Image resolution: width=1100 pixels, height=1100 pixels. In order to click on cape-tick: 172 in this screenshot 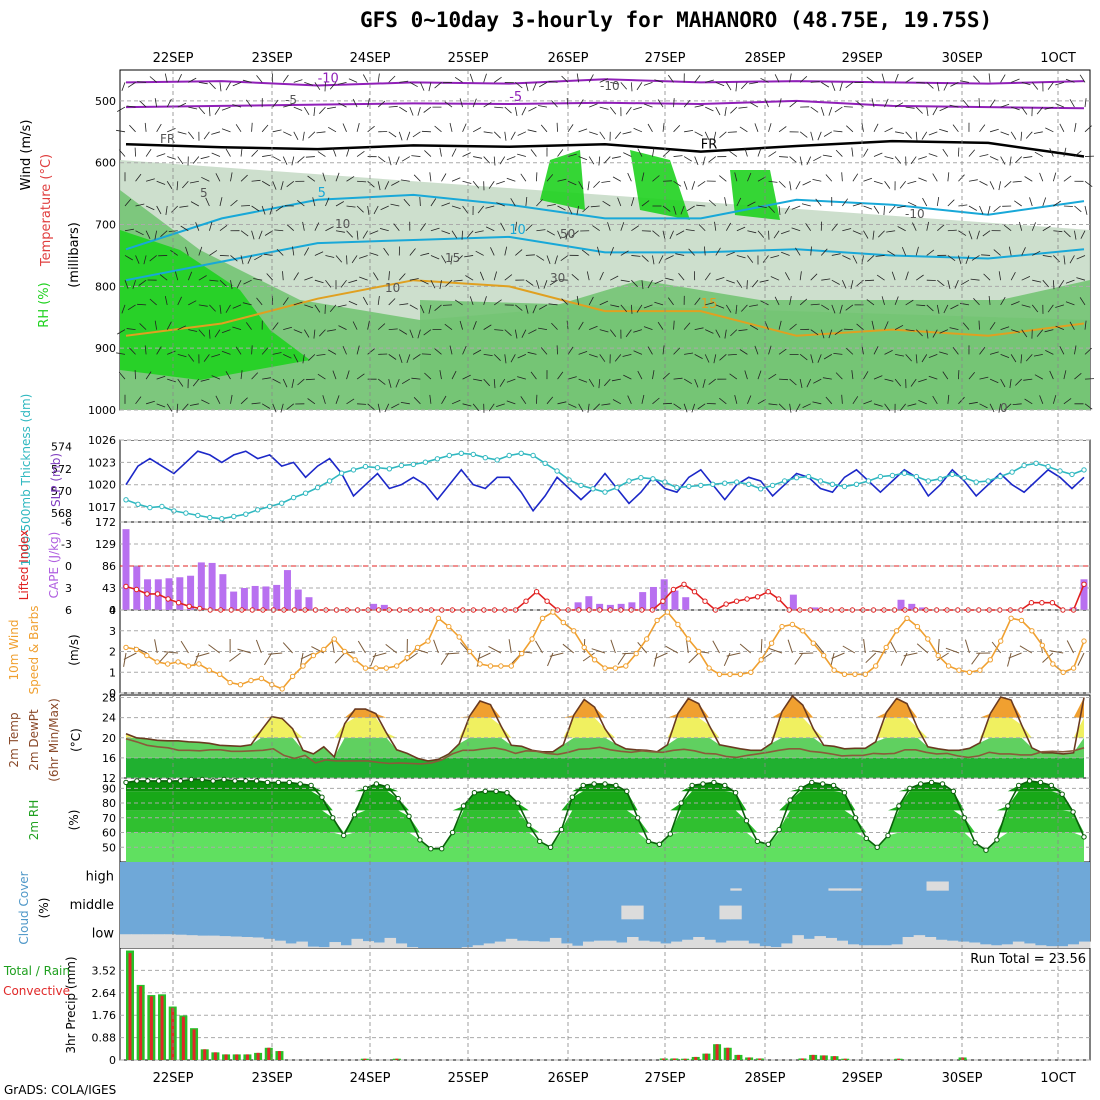, I will do `click(105, 522)`.